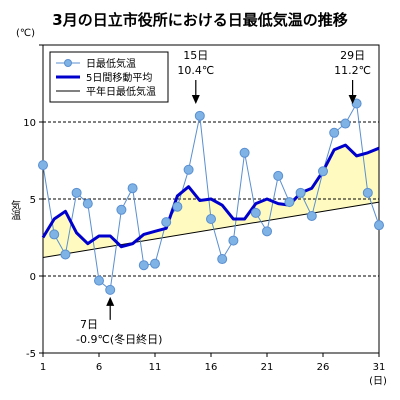 Image resolution: width=400 pixels, height=400 pixels. Describe the element at coordinates (31, 354) in the screenshot. I see `y-tick-label: -5` at that location.